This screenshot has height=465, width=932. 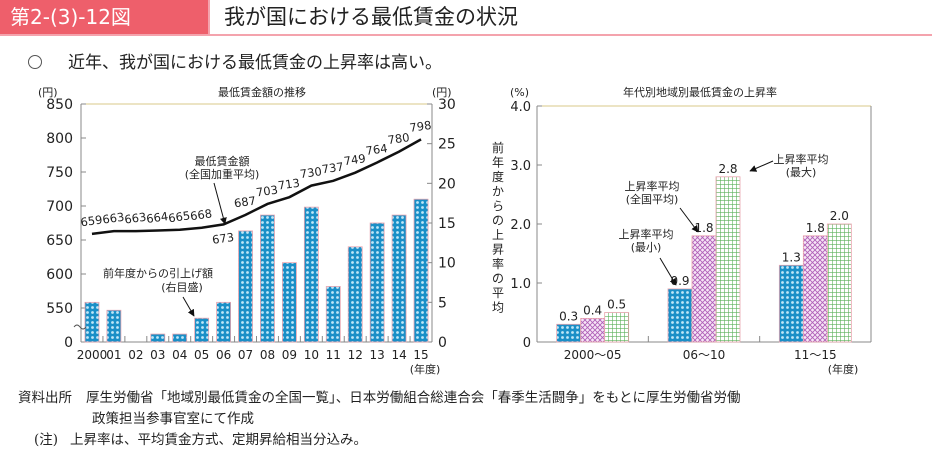 What do you see at coordinates (447, 105) in the screenshot?
I see `right-axis-tick-label: 30` at bounding box center [447, 105].